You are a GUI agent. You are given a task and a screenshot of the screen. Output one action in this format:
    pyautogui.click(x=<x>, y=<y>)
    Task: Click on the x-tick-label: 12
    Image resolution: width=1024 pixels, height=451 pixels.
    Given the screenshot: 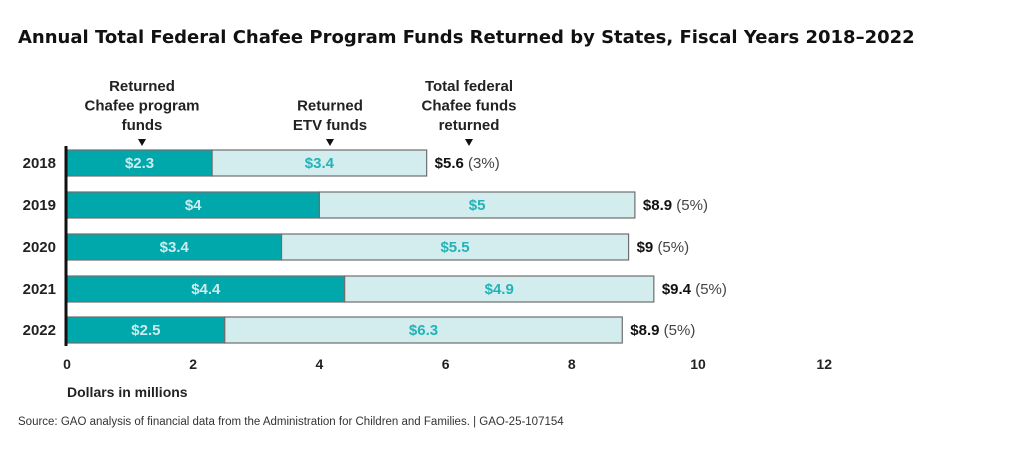 What is the action you would take?
    pyautogui.click(x=824, y=364)
    